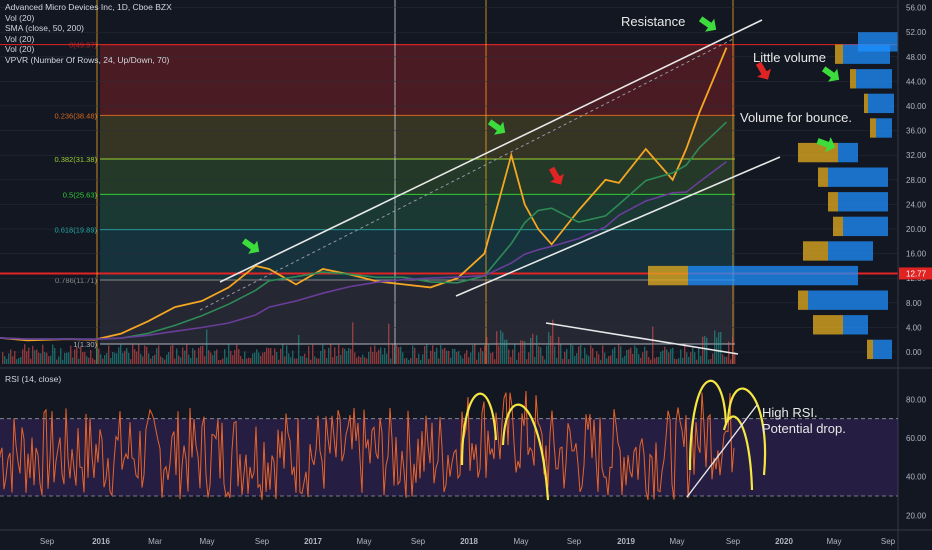 Image resolution: width=932 pixels, height=550 pixels. Describe the element at coordinates (75, 159) in the screenshot. I see `fib-level-label: 0.382(31.38)` at that location.